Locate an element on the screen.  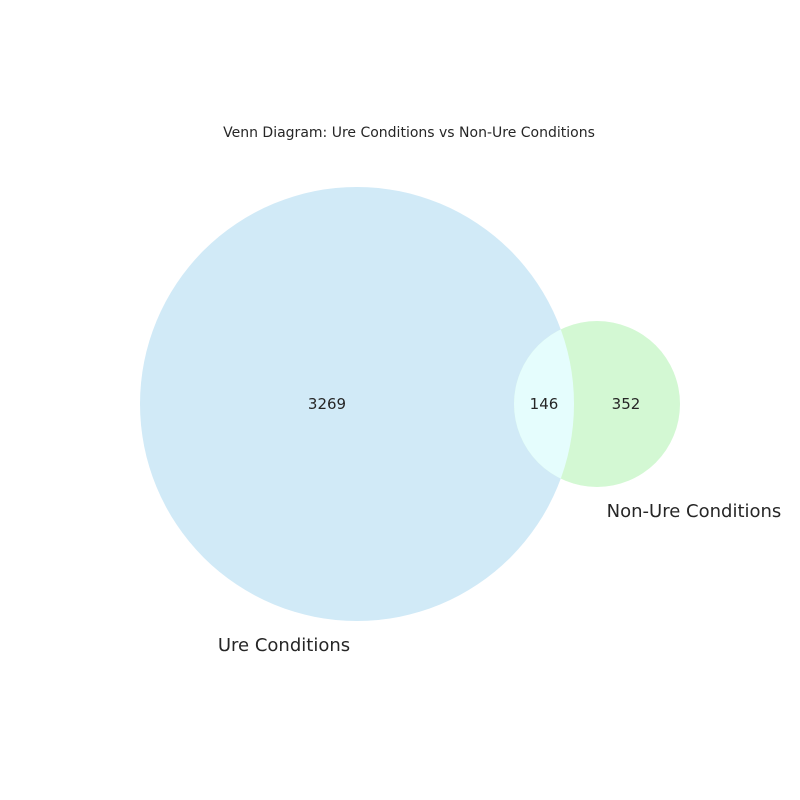
intersection-region is located at coordinates (544, 404).